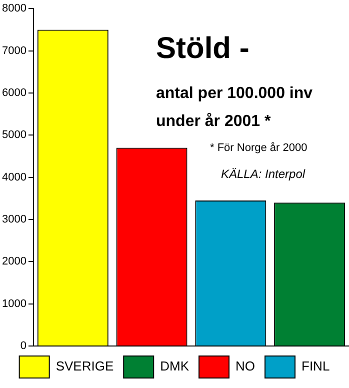  Describe the element at coordinates (235, 108) in the screenshot. I see `text: antal per 100.000 inv under år 2001 *` at that location.